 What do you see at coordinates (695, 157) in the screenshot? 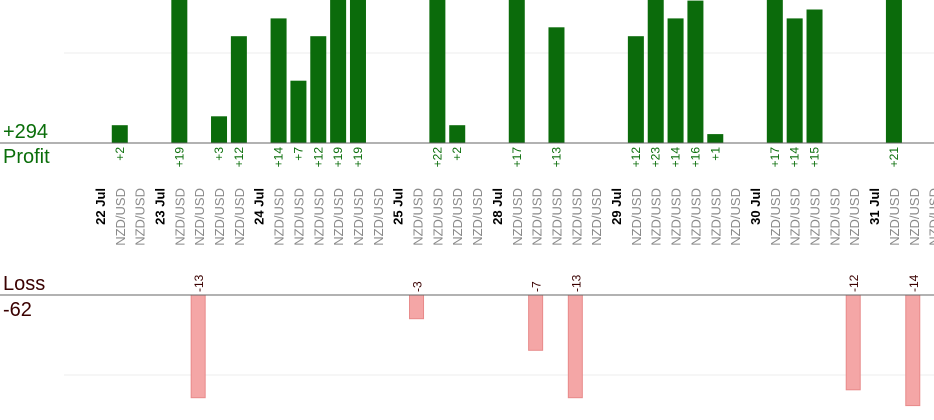
I see `profit-value-label: +16` at bounding box center [695, 157].